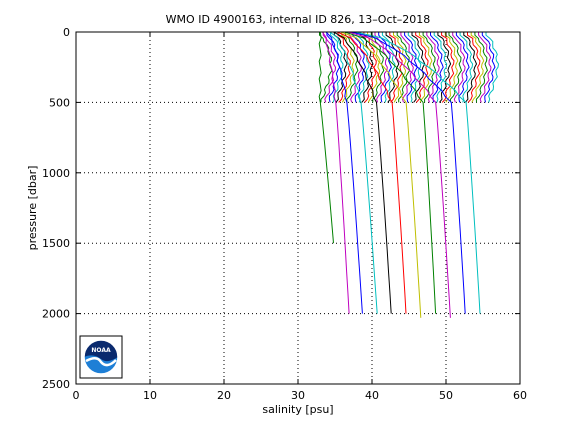 Image resolution: width=576 pixels, height=432 pixels. I want to click on x-tick-label: 30, so click(298, 395).